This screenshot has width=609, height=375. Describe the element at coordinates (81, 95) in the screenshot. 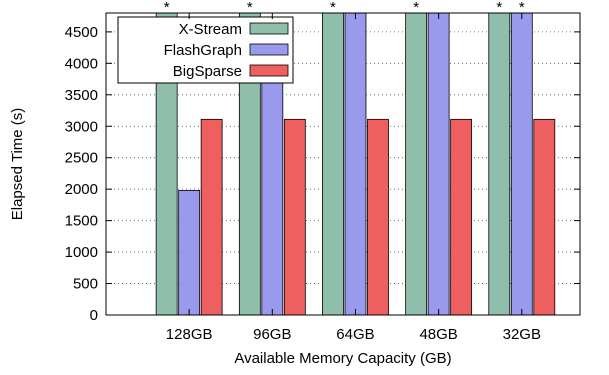

I see `y-tick-label: 3500` at that location.